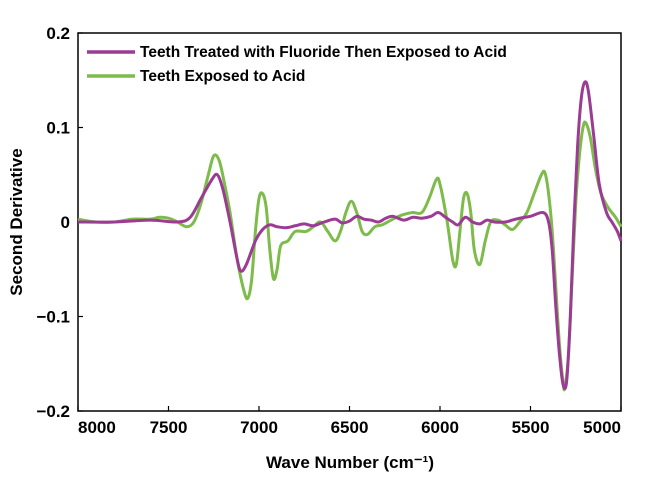  I want to click on y-tick-label: −0.1, so click(53, 317).